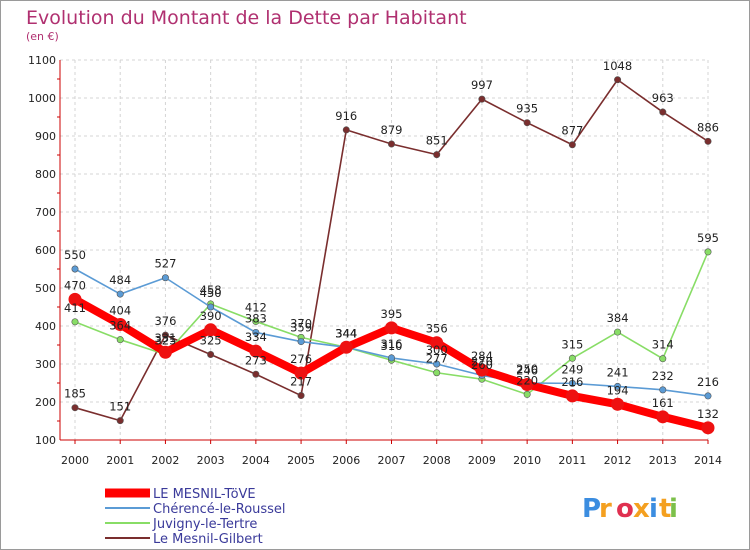 This screenshot has height=550, width=750. I want to click on data-label: 997, so click(482, 85).